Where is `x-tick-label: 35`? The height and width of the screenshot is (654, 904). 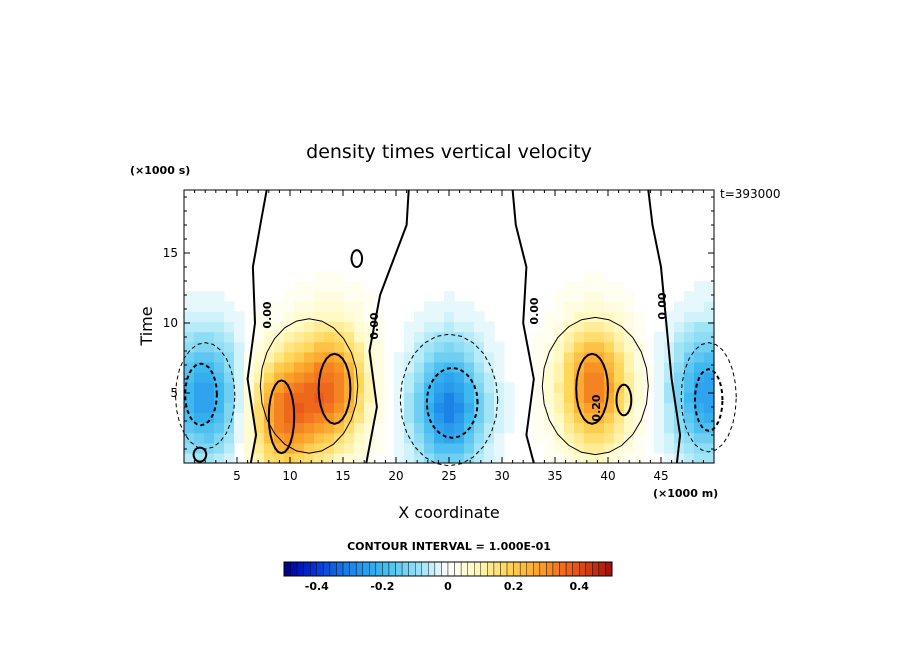
x-tick-label: 35 is located at coordinates (554, 476).